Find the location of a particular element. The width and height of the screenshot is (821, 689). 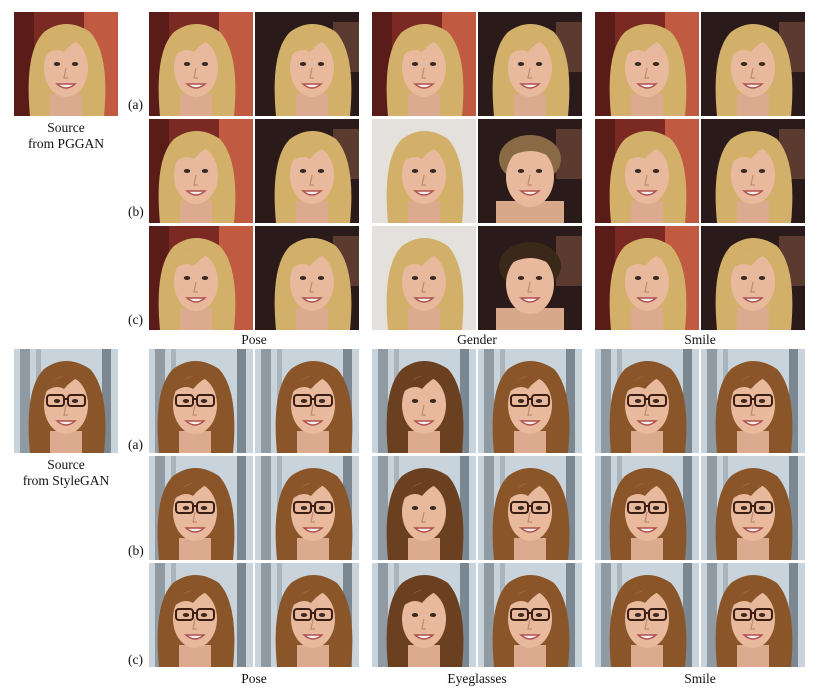

bottom-source-caption: Source from StyleGAN is located at coordinates (66, 473).